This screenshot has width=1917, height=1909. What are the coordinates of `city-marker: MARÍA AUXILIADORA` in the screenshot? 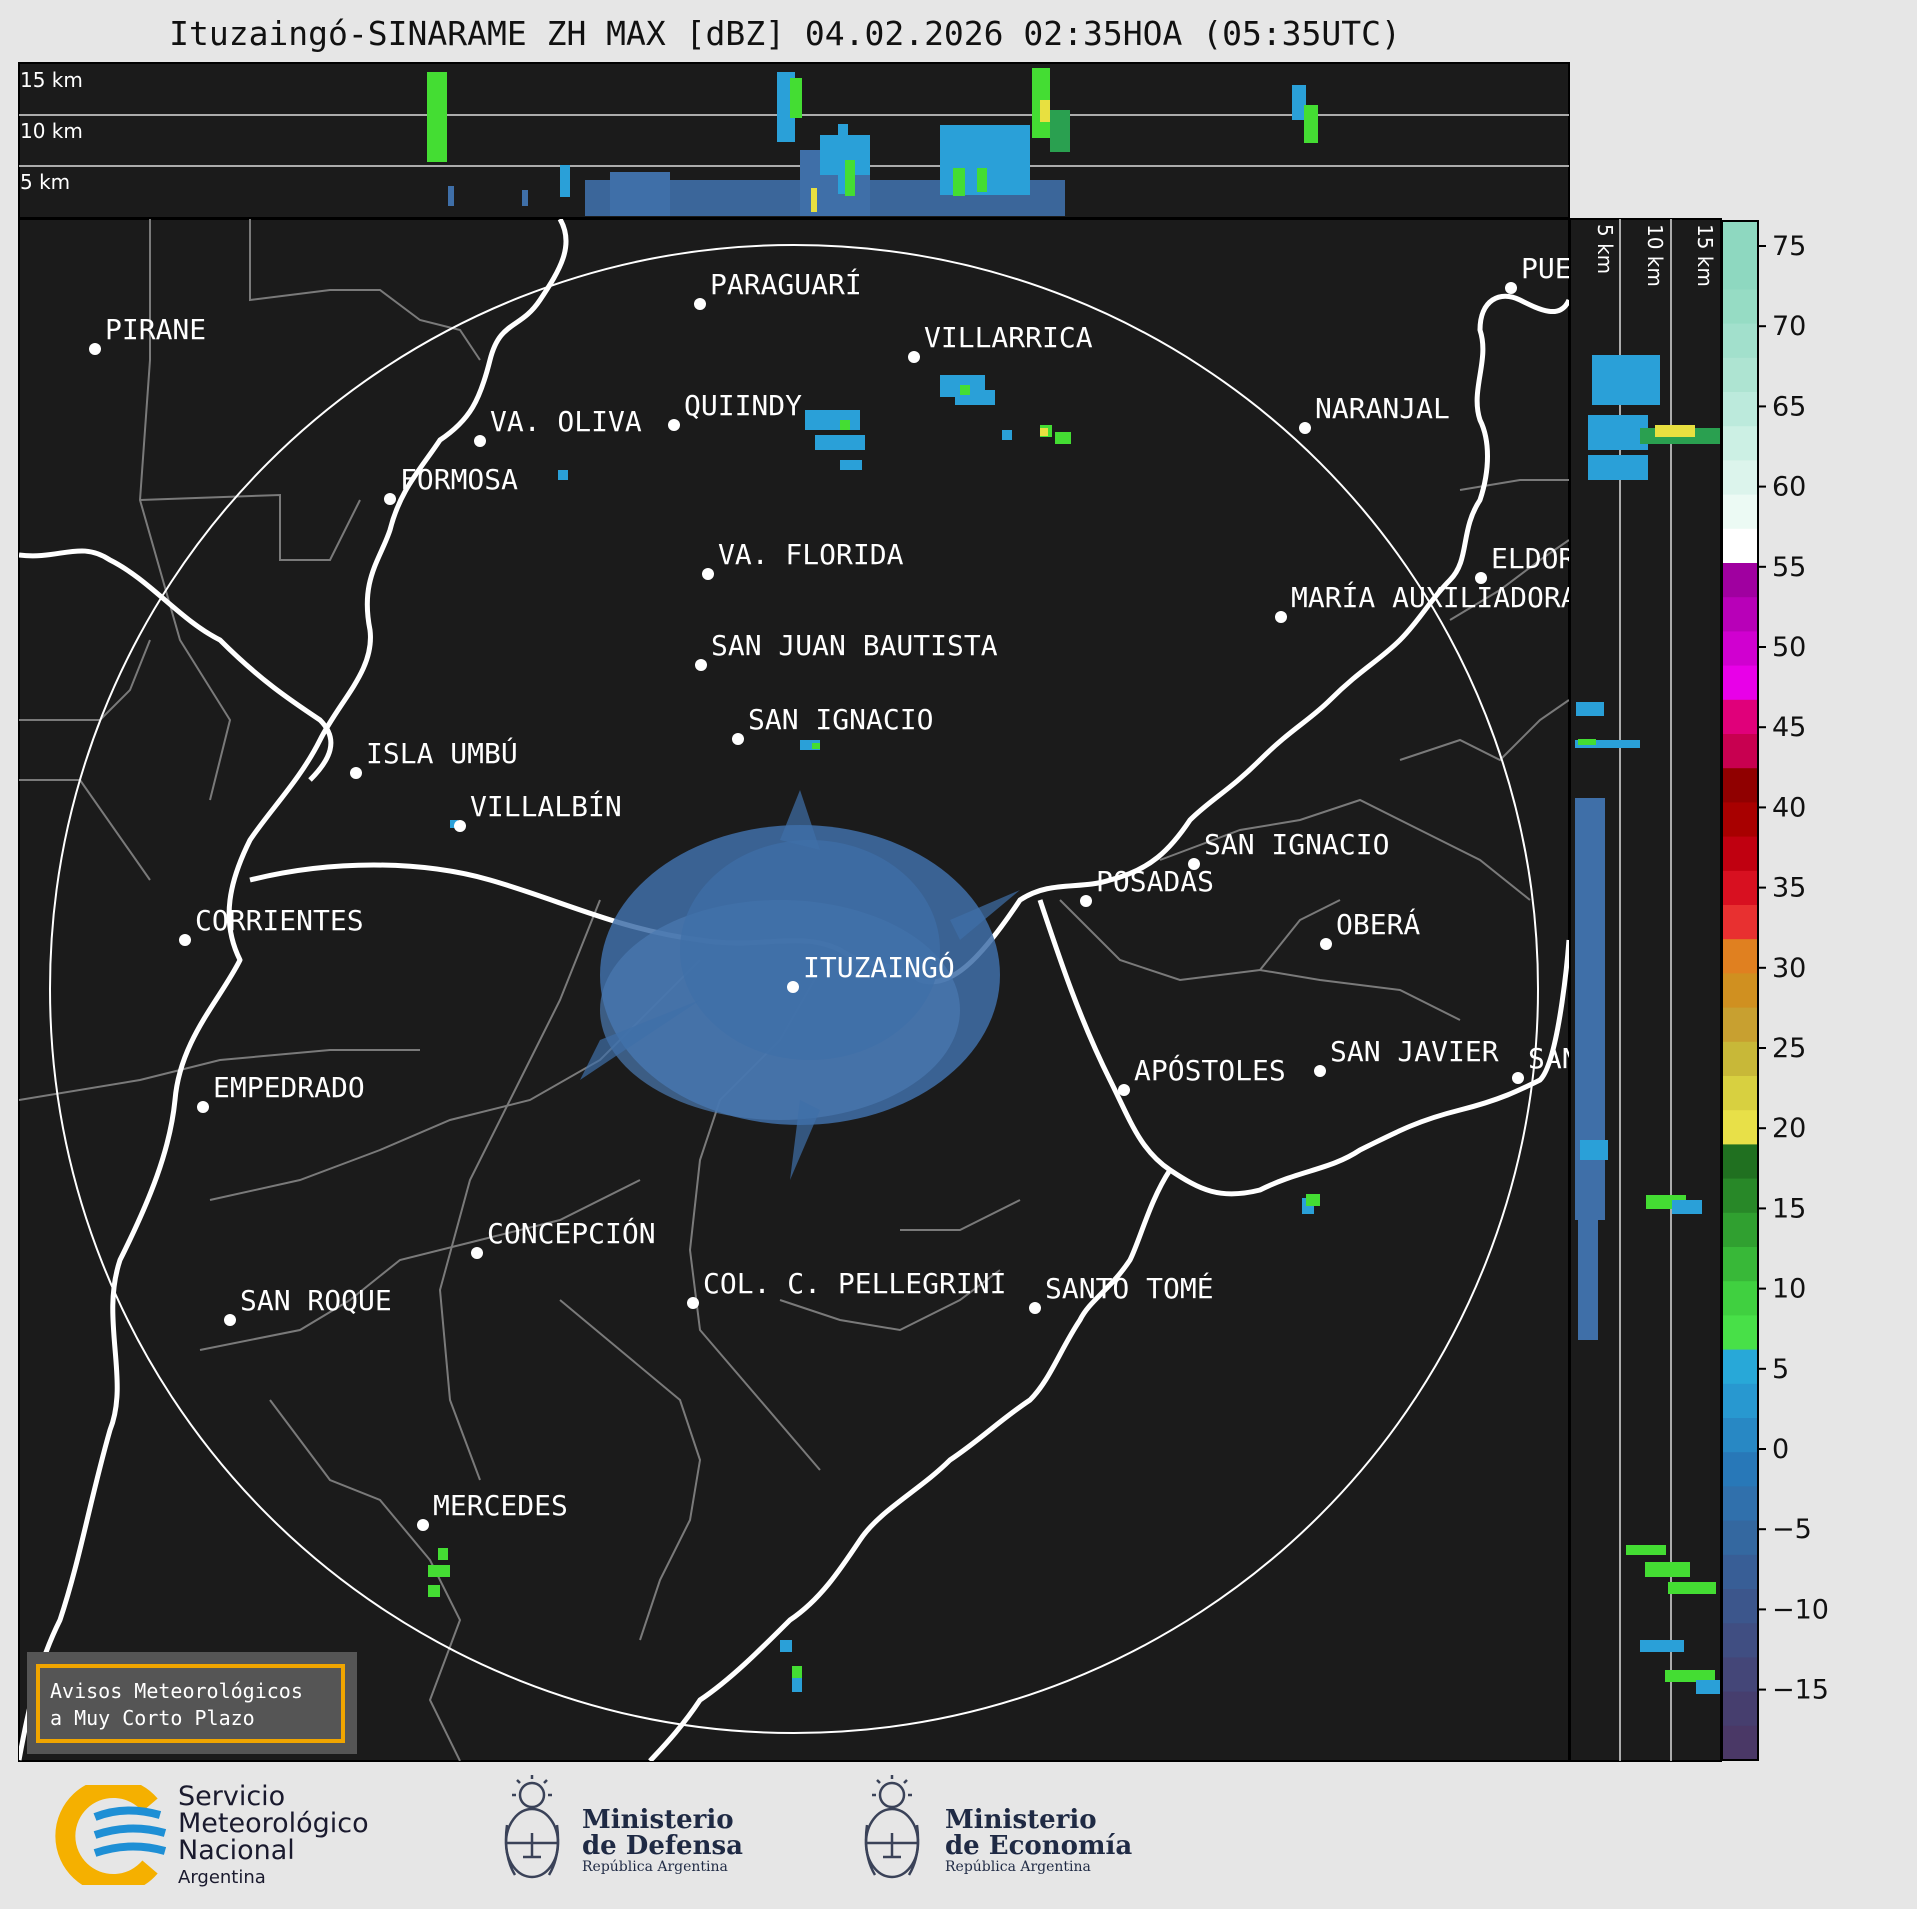 It's located at (1426, 601).